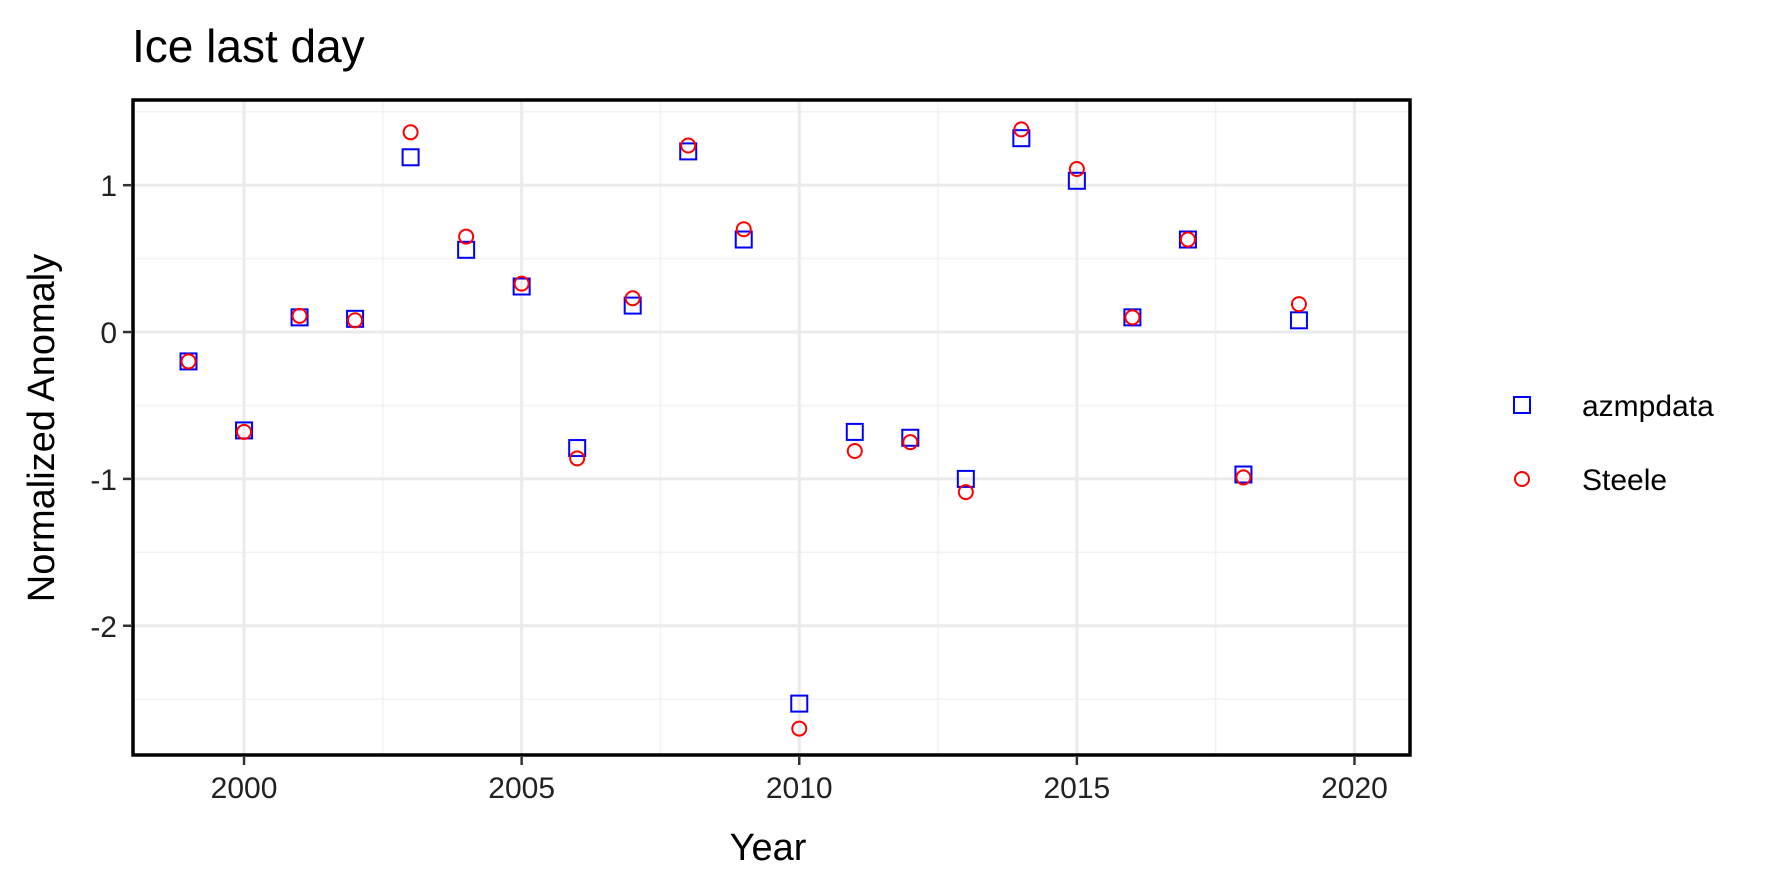 The width and height of the screenshot is (1771, 885). I want to click on legend-label: Steele, so click(1624, 480).